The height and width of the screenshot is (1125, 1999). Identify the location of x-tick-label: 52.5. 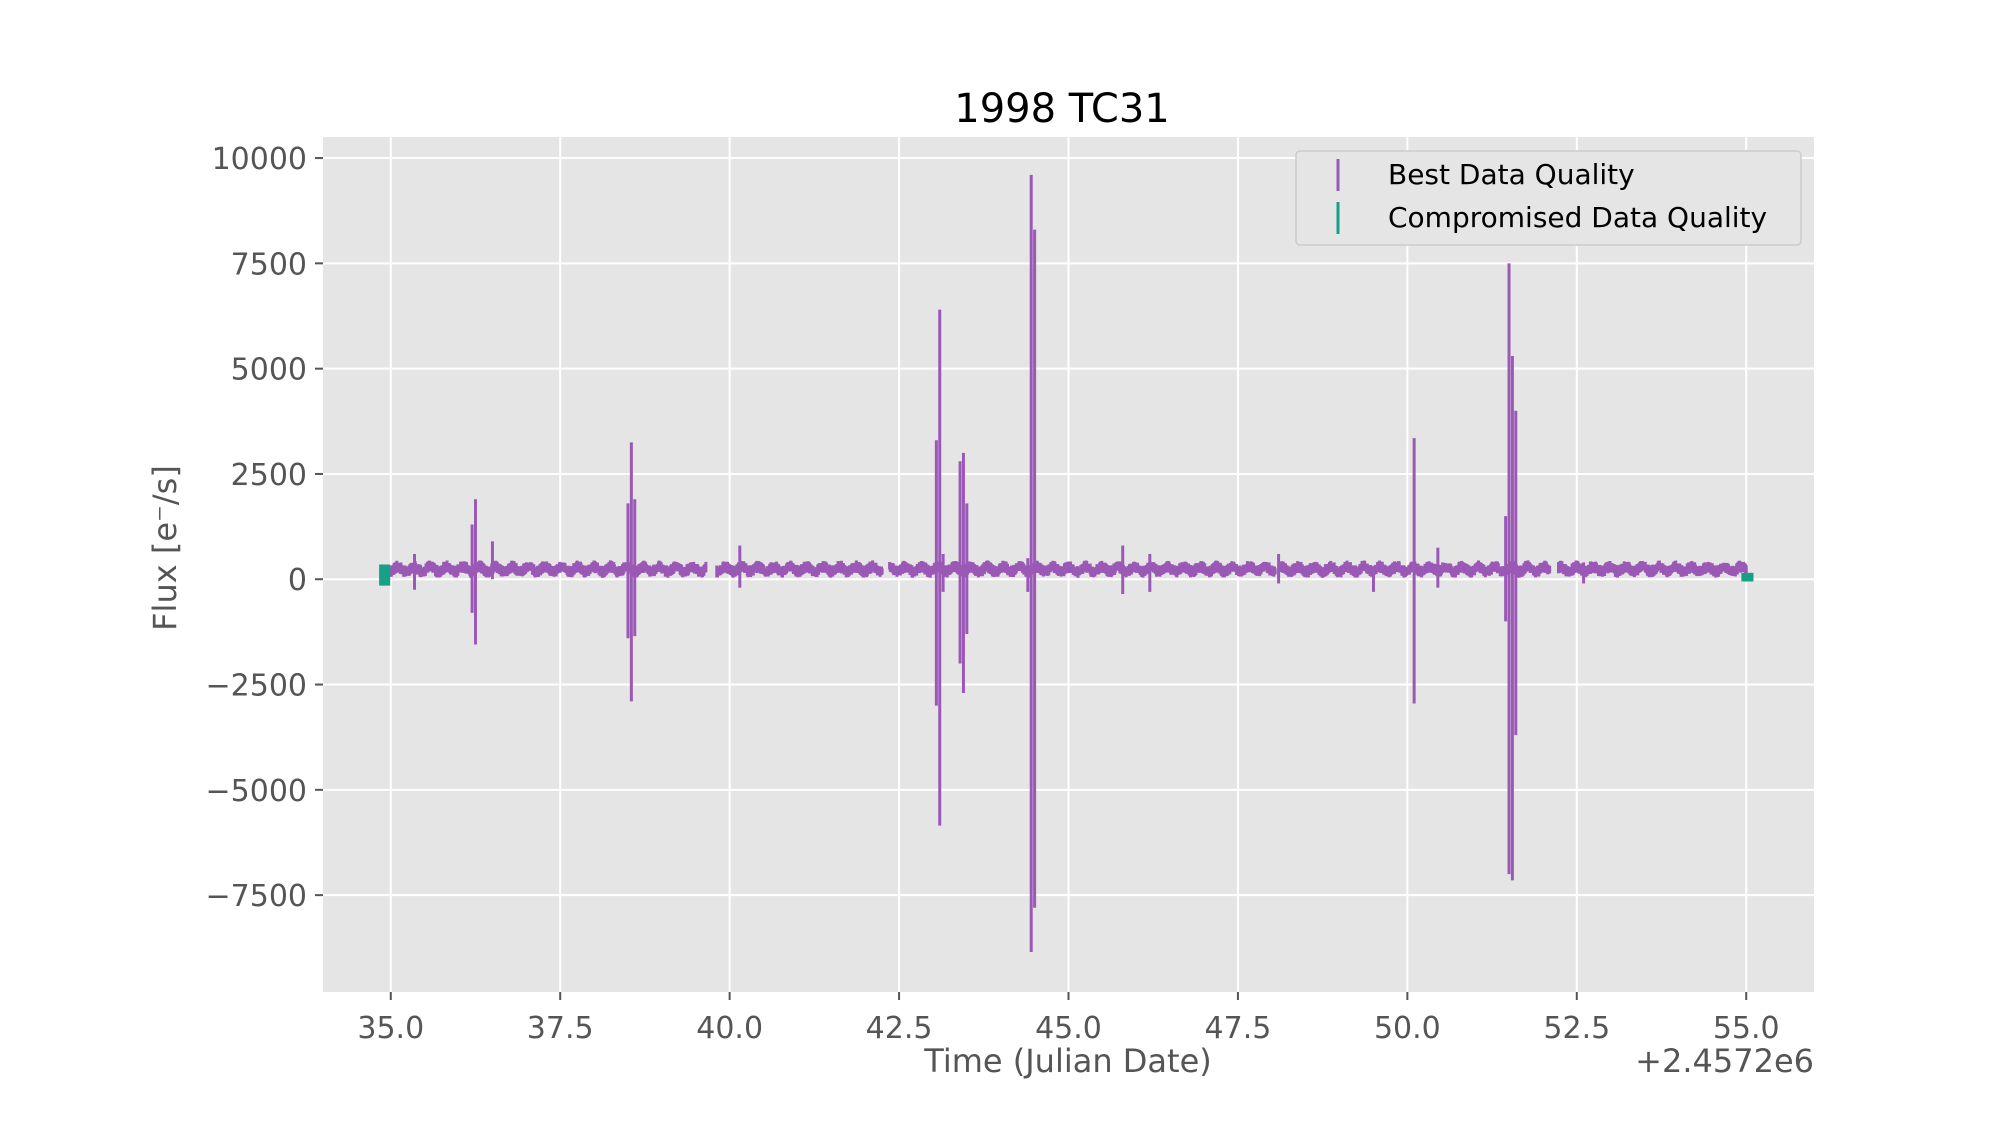
(1576, 1028).